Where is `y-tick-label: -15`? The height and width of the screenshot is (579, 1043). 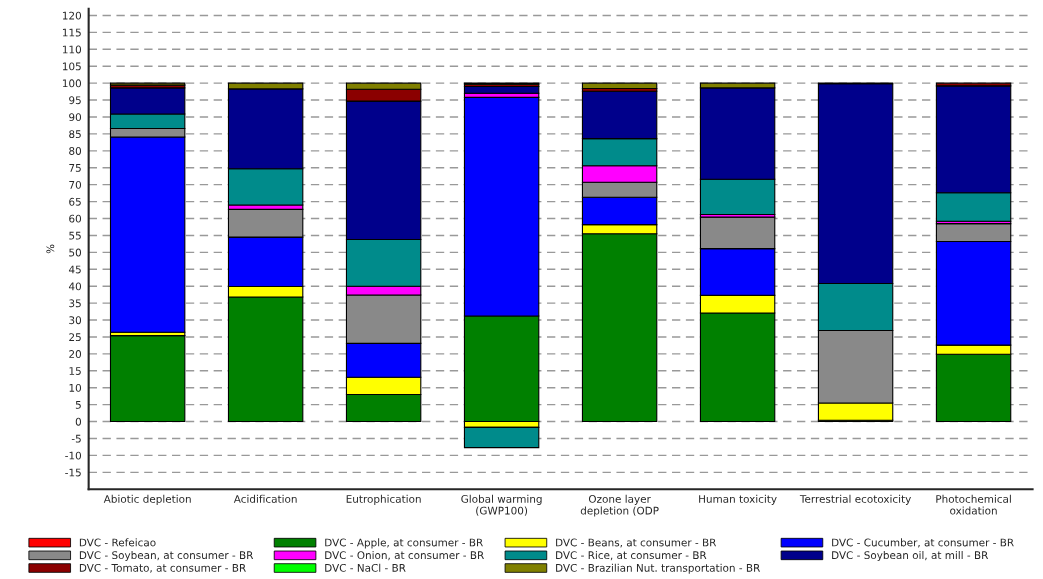
y-tick-label: -15 is located at coordinates (73, 472).